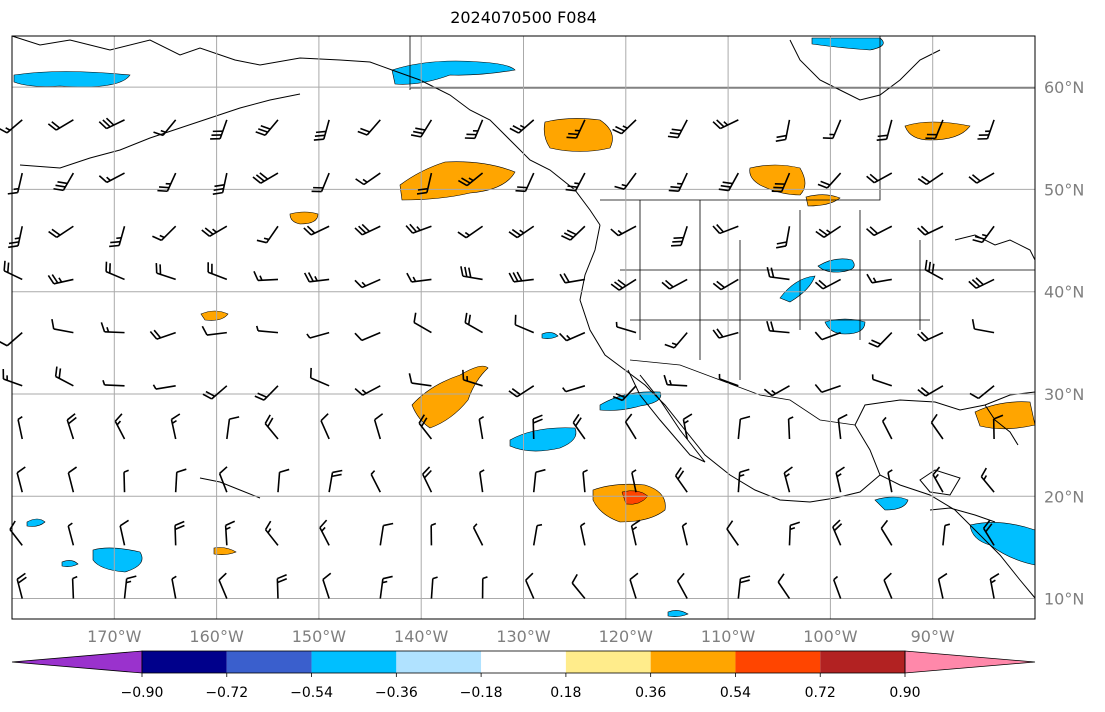 Image resolution: width=1105 pixels, height=712 pixels. Describe the element at coordinates (820, 693) in the screenshot. I see `colorbar-tick-label: 0.72` at that location.